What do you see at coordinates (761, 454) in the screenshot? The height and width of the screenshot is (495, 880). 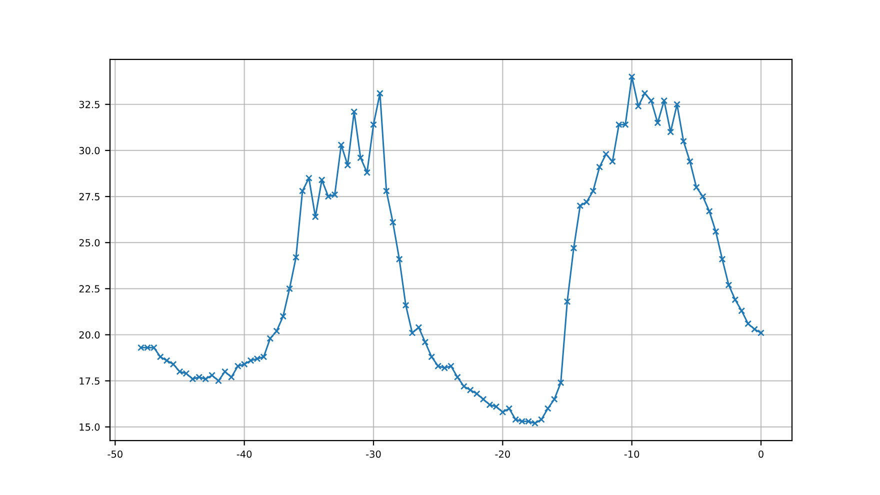 I see `x-tick-label: 0` at bounding box center [761, 454].